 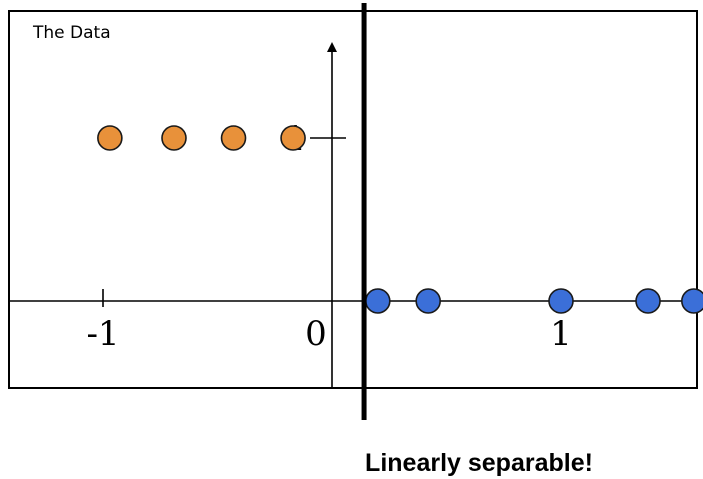 I want to click on x-tick-label: 0, so click(x=316, y=334).